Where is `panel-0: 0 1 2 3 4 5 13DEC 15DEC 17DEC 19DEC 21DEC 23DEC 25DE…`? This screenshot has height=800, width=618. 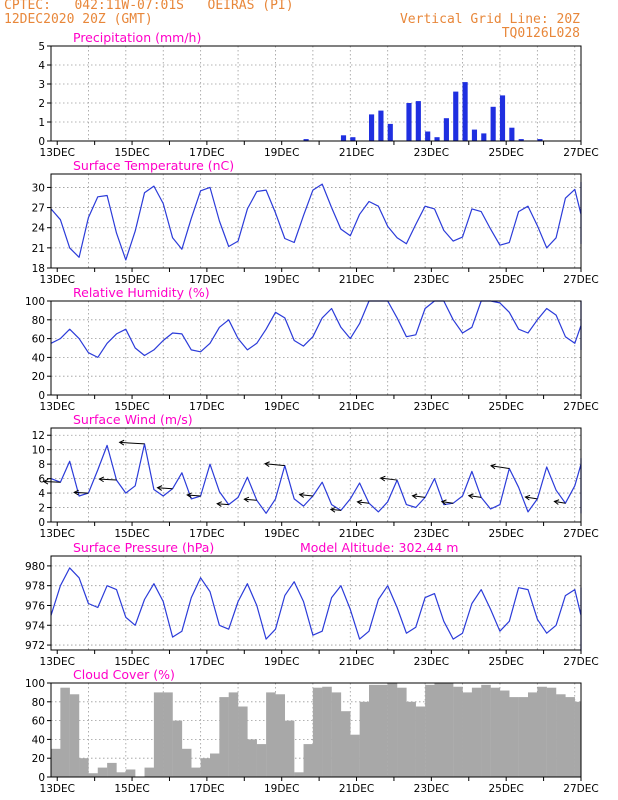
panel-0: 0 1 2 3 4 5 13DEC 15DEC 17DEC 19DEC 21DEC 23DEC 25DE… is located at coordinates (318, 94).